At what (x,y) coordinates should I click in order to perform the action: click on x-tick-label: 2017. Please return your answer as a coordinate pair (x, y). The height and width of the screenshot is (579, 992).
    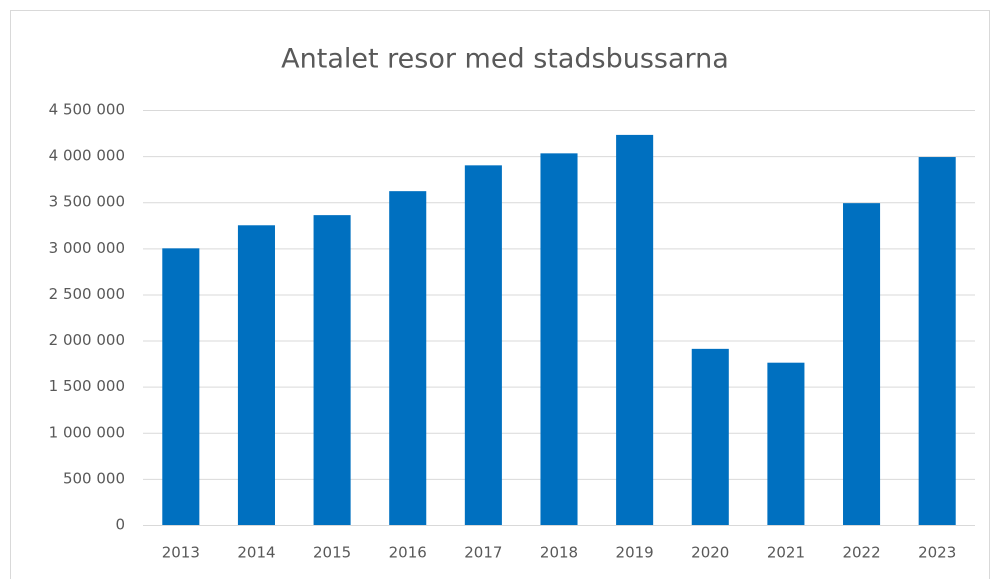
    Looking at the image, I should click on (483, 553).